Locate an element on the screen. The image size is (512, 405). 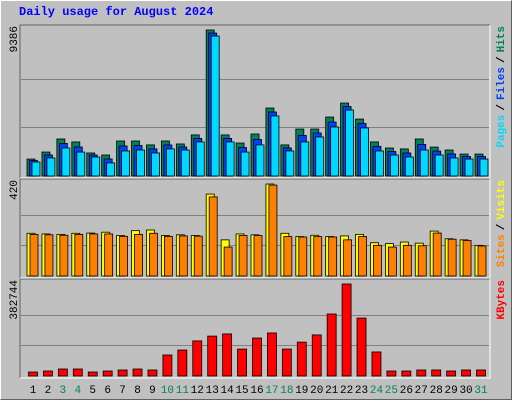
legend-entry: KBytes is located at coordinates (502, 300).